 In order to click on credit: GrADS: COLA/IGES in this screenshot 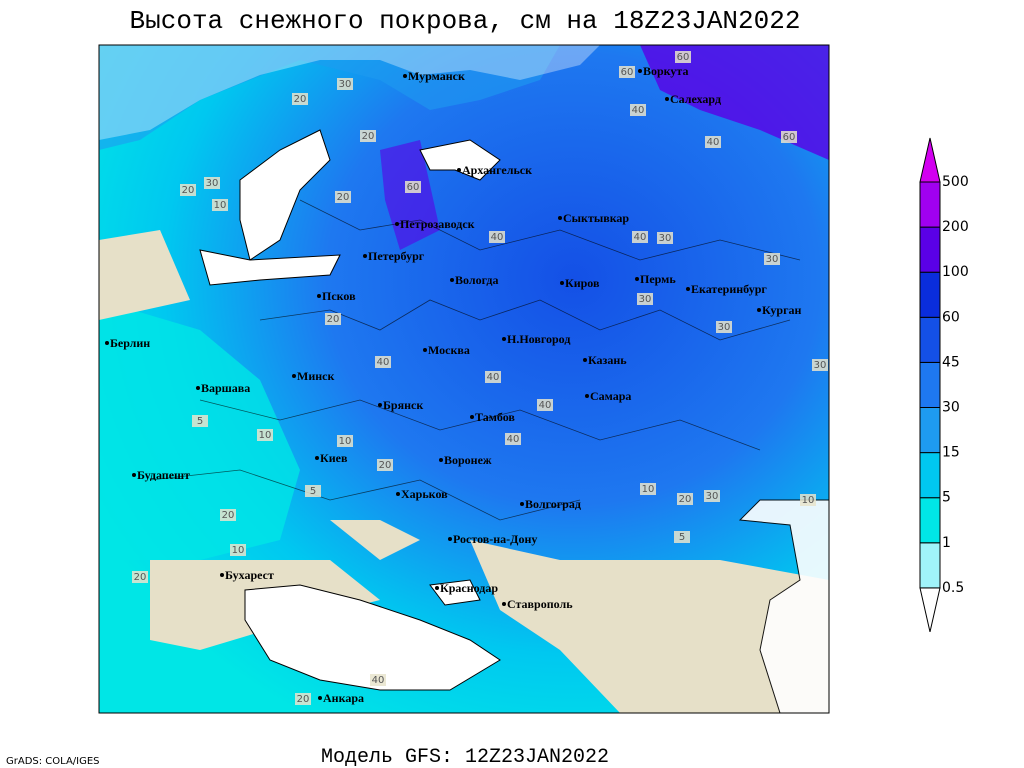, I will do `click(53, 761)`.